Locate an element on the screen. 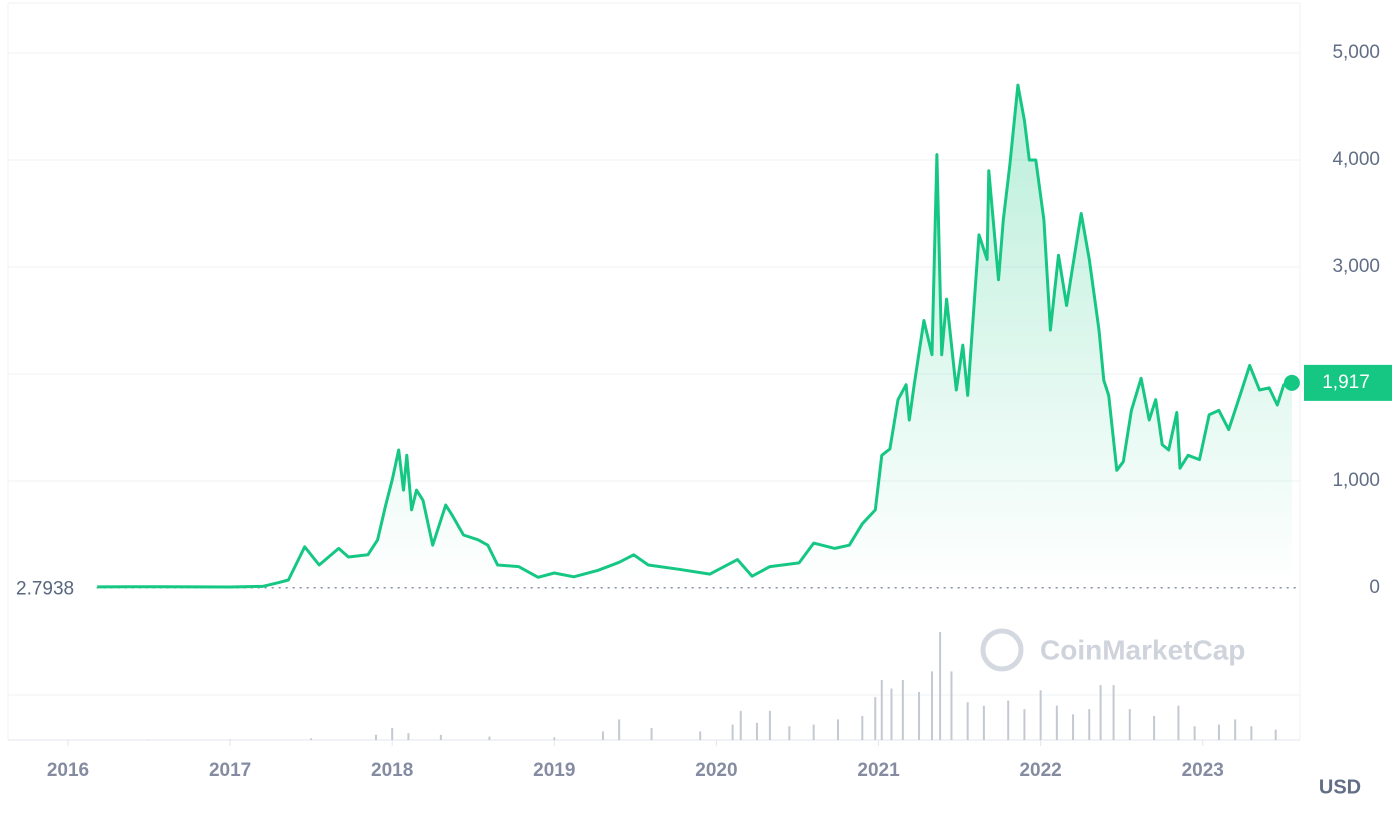  x-tick-label: 2021 is located at coordinates (878, 770).